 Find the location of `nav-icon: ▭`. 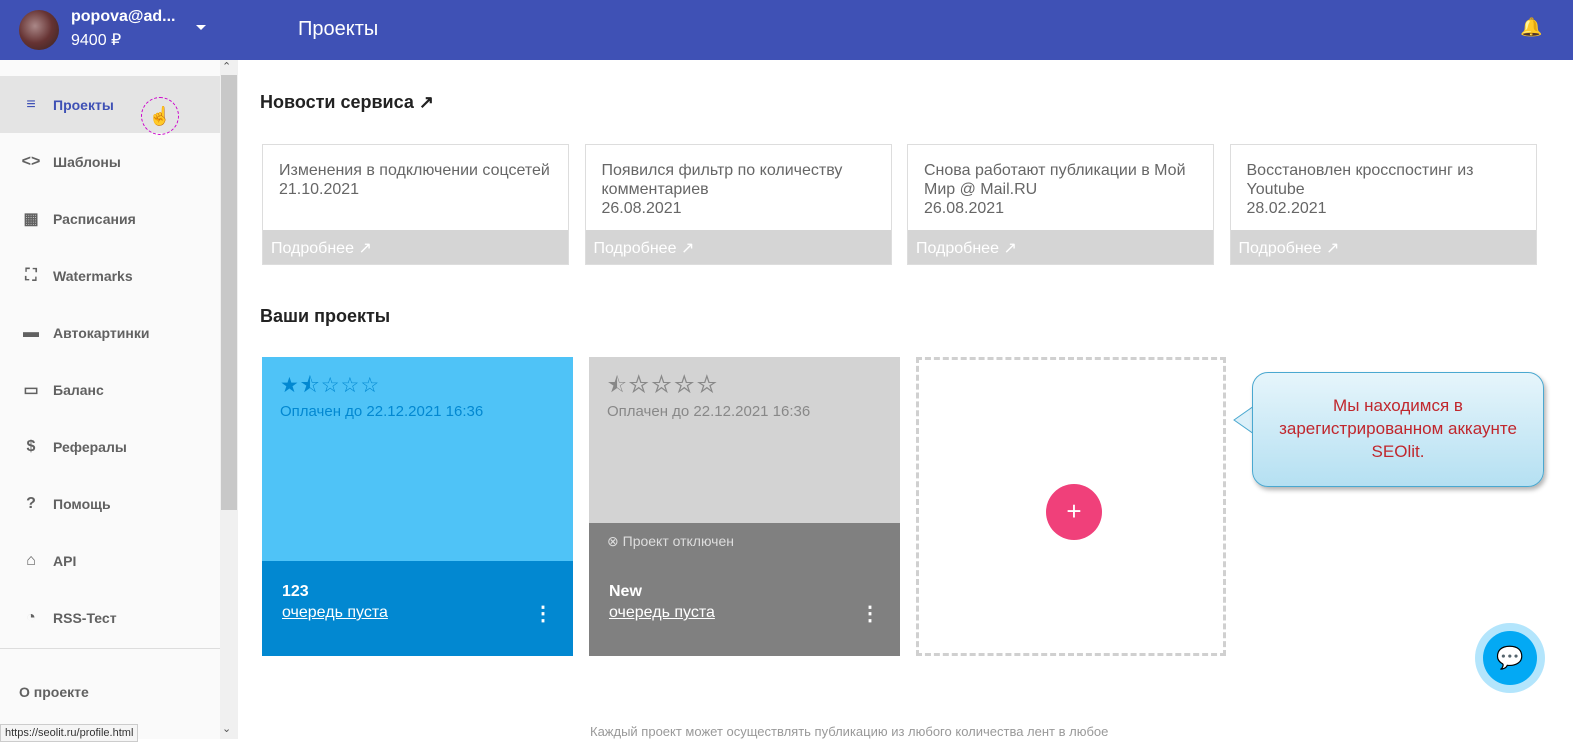

nav-icon: ▭ is located at coordinates (31, 390).